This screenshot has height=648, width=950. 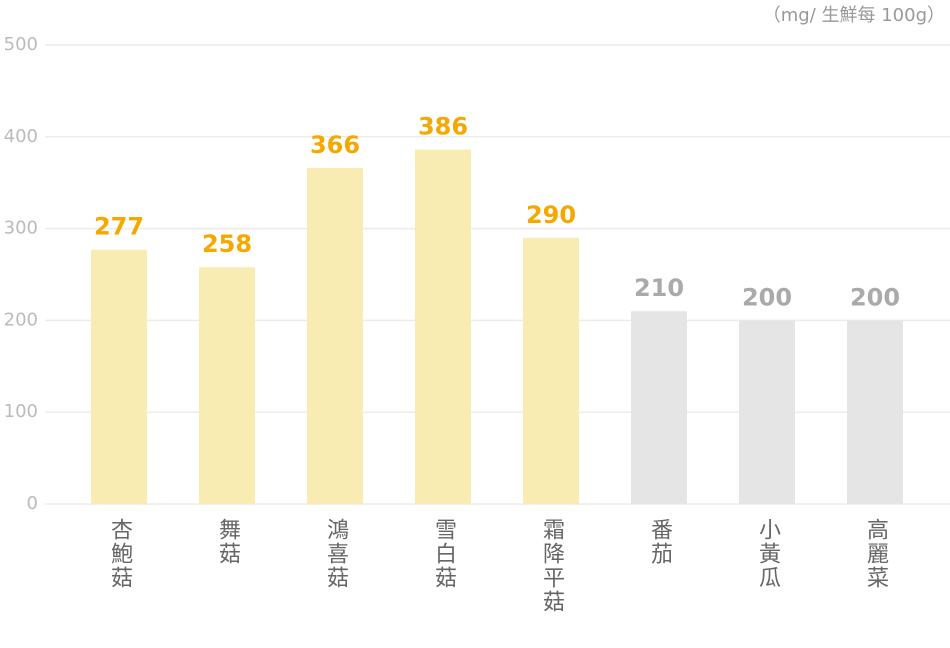 What do you see at coordinates (768, 554) in the screenshot?
I see `x-tick-label: 小黃瓜` at bounding box center [768, 554].